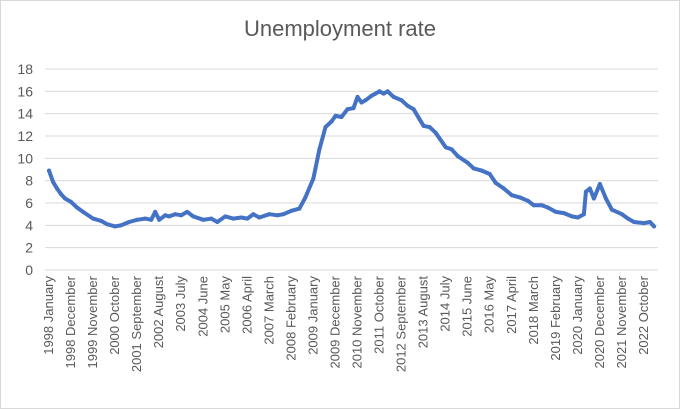 This screenshot has height=409, width=680. What do you see at coordinates (401, 323) in the screenshot?
I see `x-tick-label: 2012 September` at bounding box center [401, 323].